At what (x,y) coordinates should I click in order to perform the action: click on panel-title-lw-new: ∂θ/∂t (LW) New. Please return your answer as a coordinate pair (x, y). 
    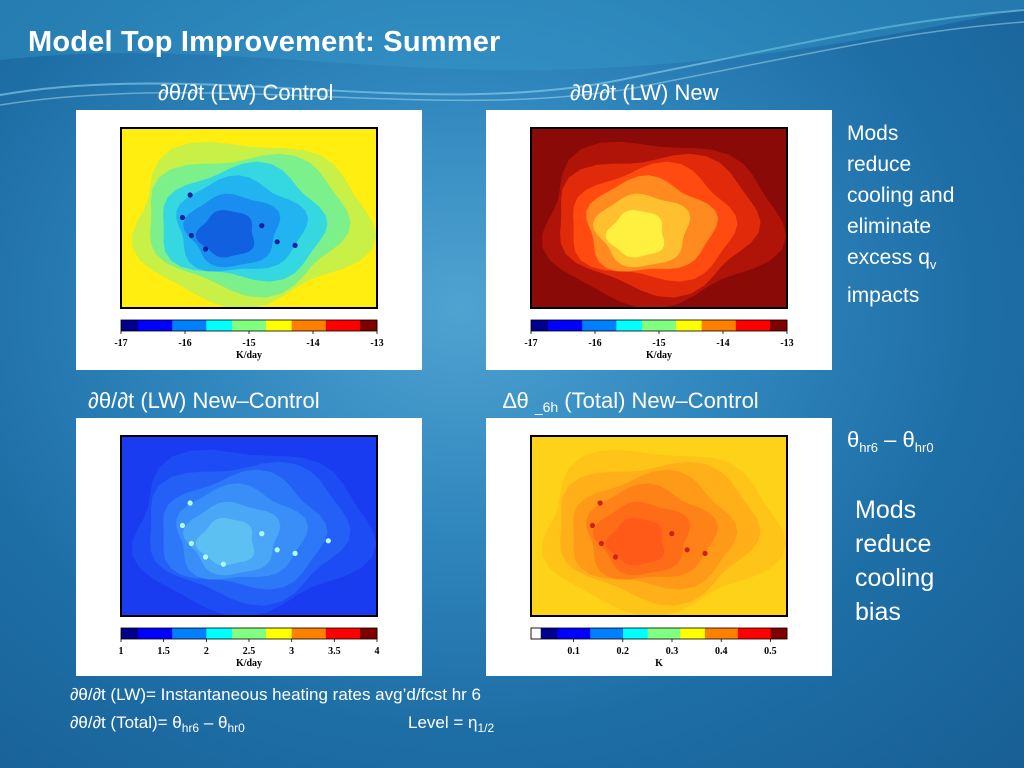
    Looking at the image, I should click on (644, 92).